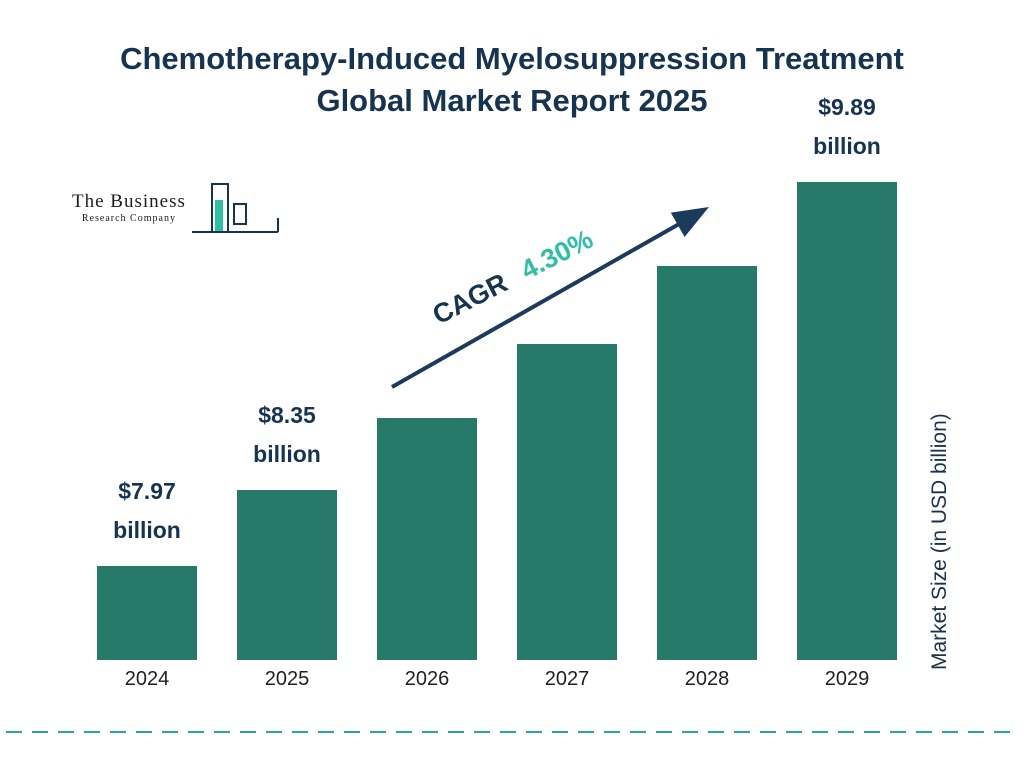  What do you see at coordinates (287, 679) in the screenshot?
I see `x-axis-label-2025: 2025` at bounding box center [287, 679].